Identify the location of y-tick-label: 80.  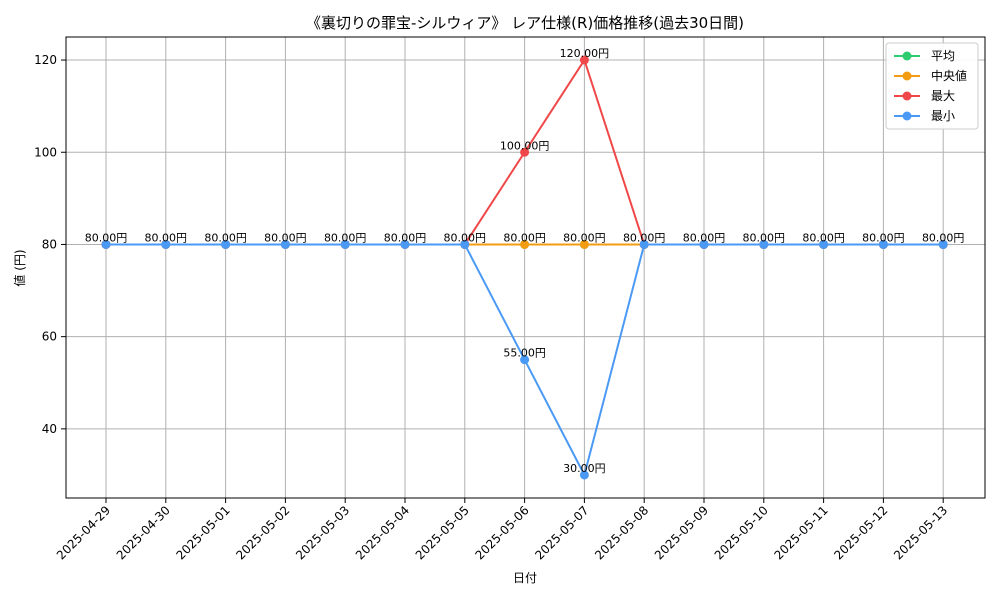
(49, 244).